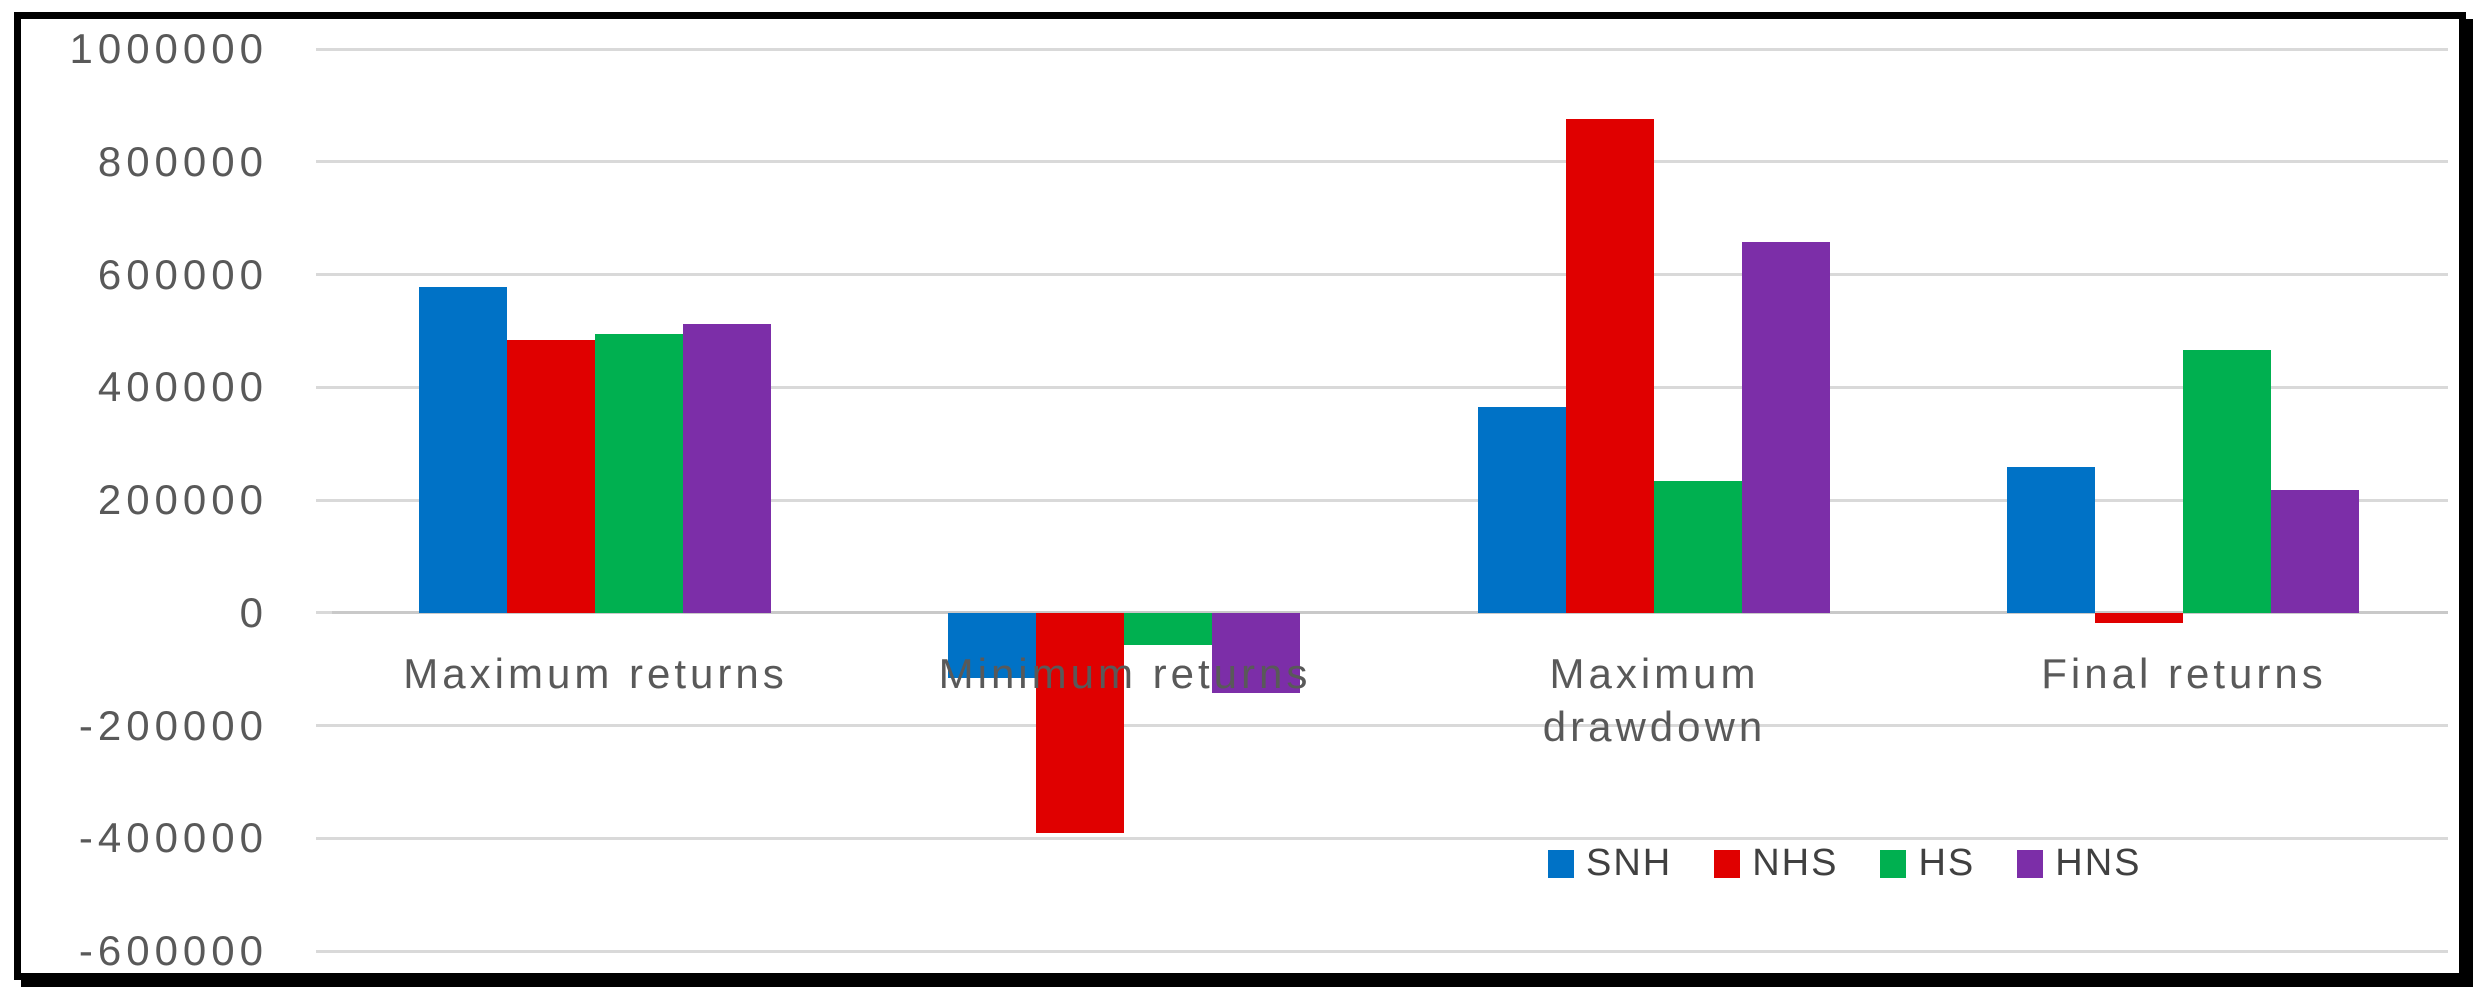 The width and height of the screenshot is (2488, 999). What do you see at coordinates (173, 838) in the screenshot?
I see `y-tick-label: -400000` at bounding box center [173, 838].